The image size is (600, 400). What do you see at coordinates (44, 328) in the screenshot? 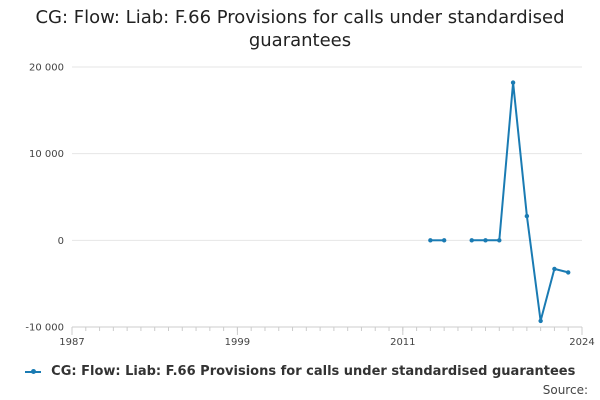
I see `y-tick-label: -10 000` at bounding box center [44, 328].